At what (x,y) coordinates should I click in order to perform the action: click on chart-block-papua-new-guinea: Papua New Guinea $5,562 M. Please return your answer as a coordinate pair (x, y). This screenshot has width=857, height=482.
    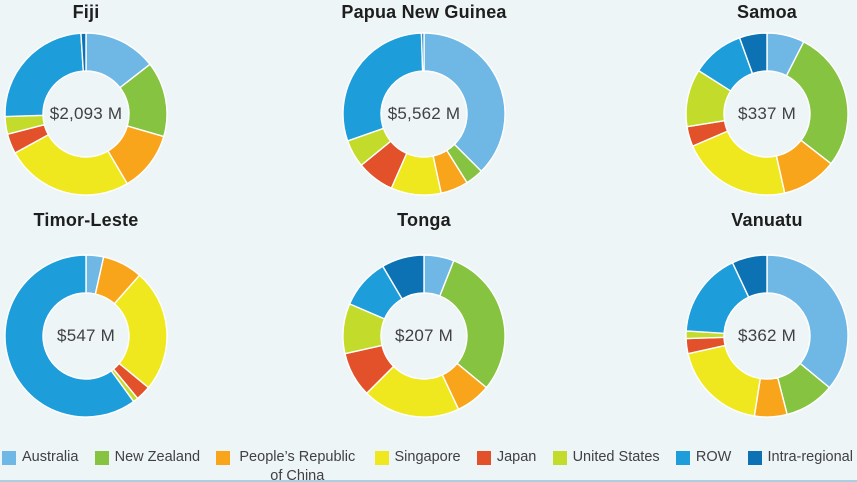
    Looking at the image, I should click on (424, 104).